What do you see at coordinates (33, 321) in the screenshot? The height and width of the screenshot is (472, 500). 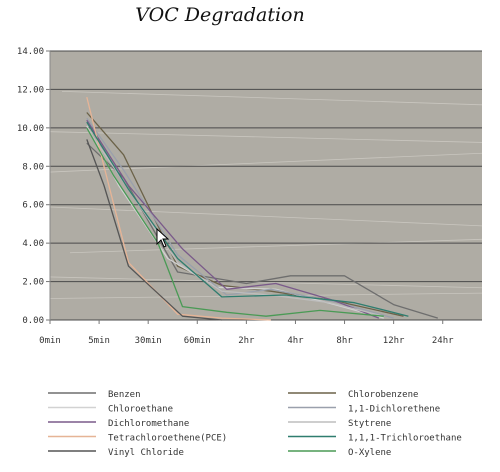 I see `y-tick-label: 0.00` at bounding box center [33, 321].